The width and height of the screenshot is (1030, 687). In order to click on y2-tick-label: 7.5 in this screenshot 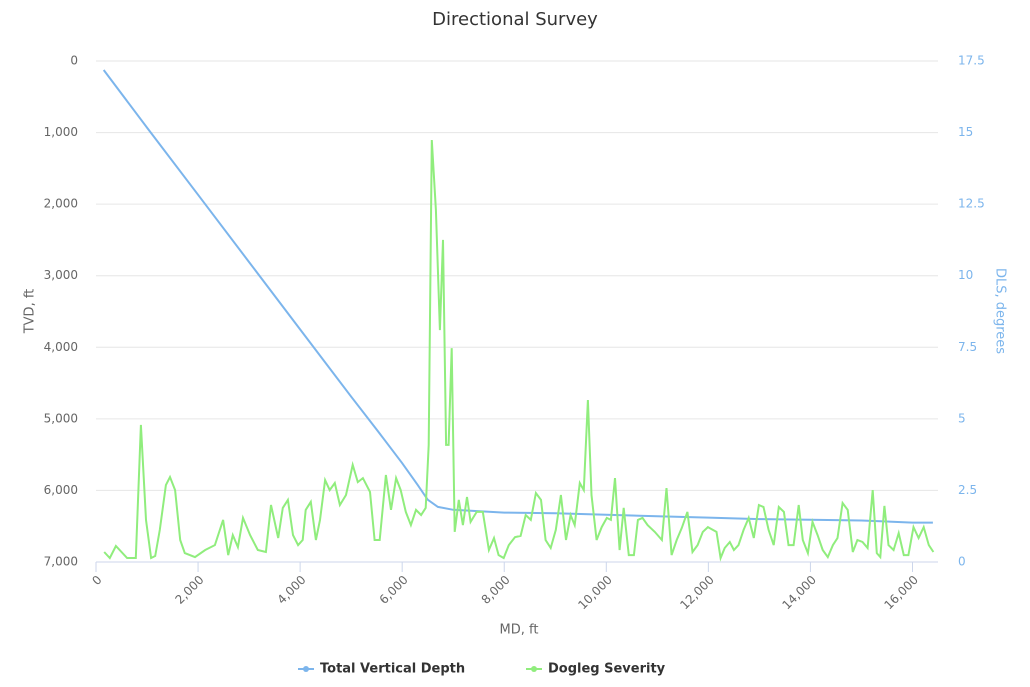, I will do `click(967, 347)`.